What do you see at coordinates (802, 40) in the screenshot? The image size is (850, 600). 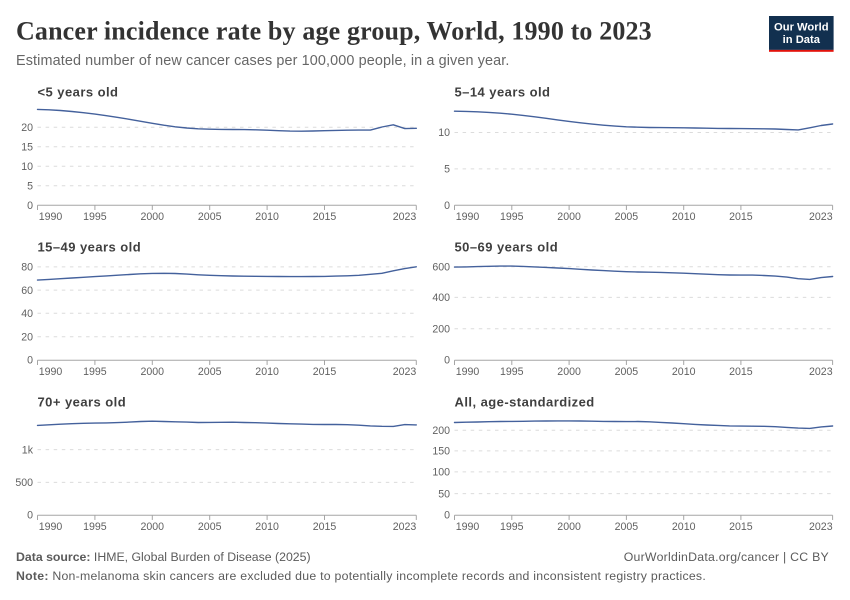 I see `svg-text: in Data` at bounding box center [802, 40].